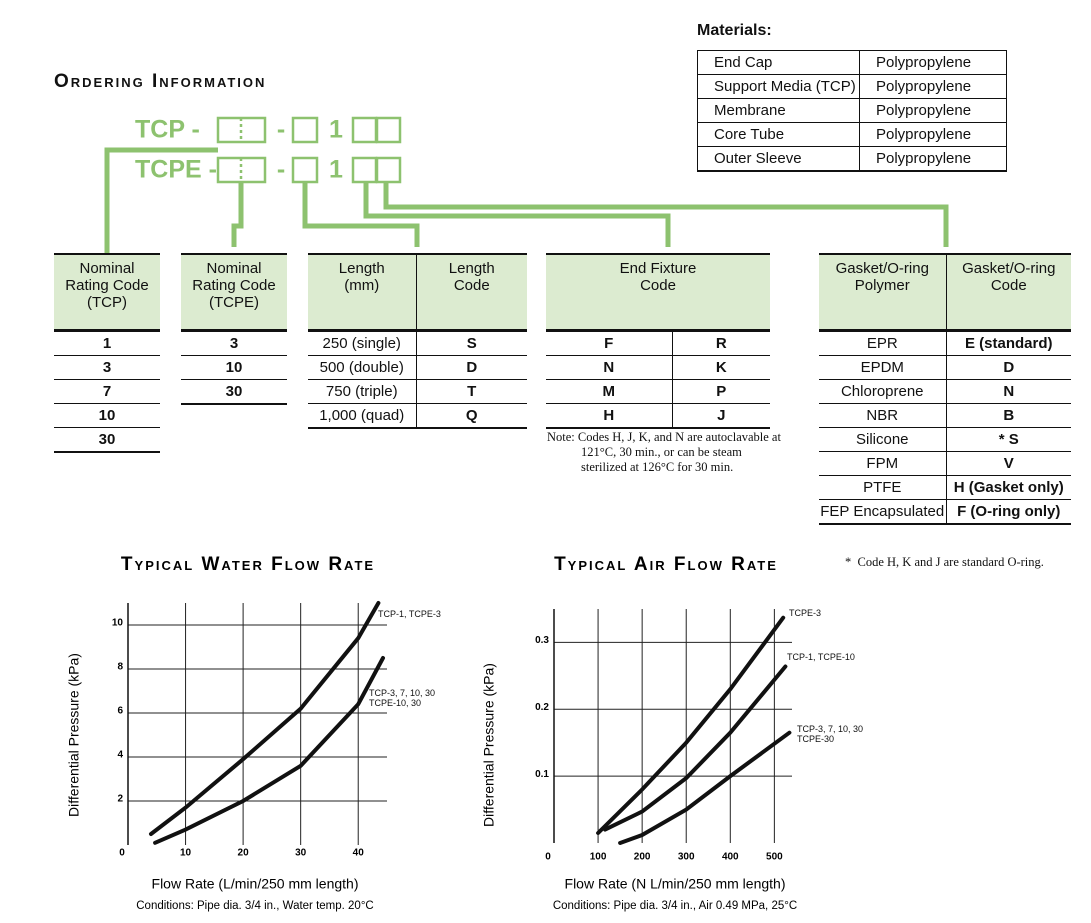  Describe the element at coordinates (107, 292) in the screenshot. I see `header-cell: Nominal Rating Code (TCP)` at that location.